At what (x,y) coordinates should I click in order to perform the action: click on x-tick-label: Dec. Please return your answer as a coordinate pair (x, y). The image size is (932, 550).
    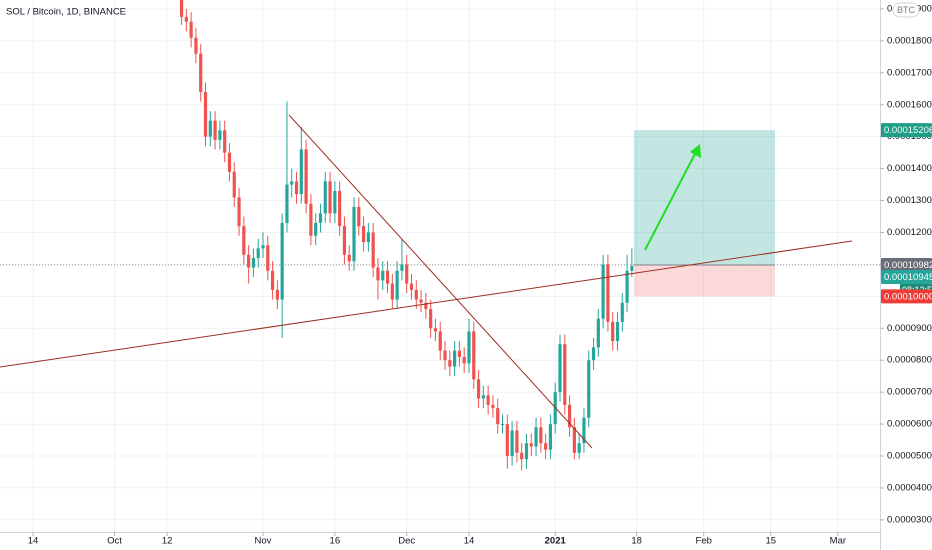
    Looking at the image, I should click on (406, 541).